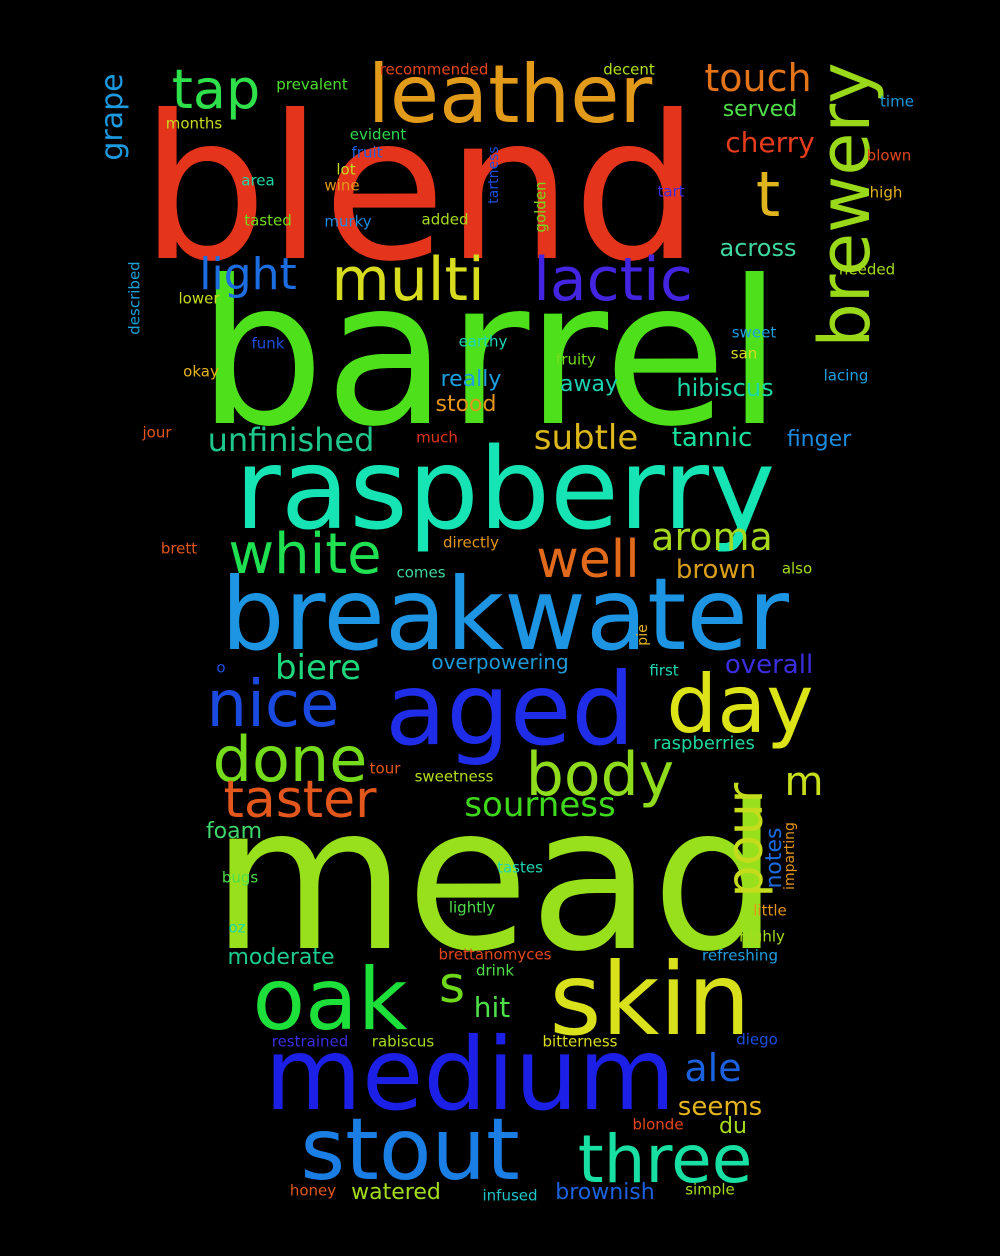 This screenshot has height=1256, width=1000. Describe the element at coordinates (712, 537) in the screenshot. I see `word-aroma: aroma` at that location.